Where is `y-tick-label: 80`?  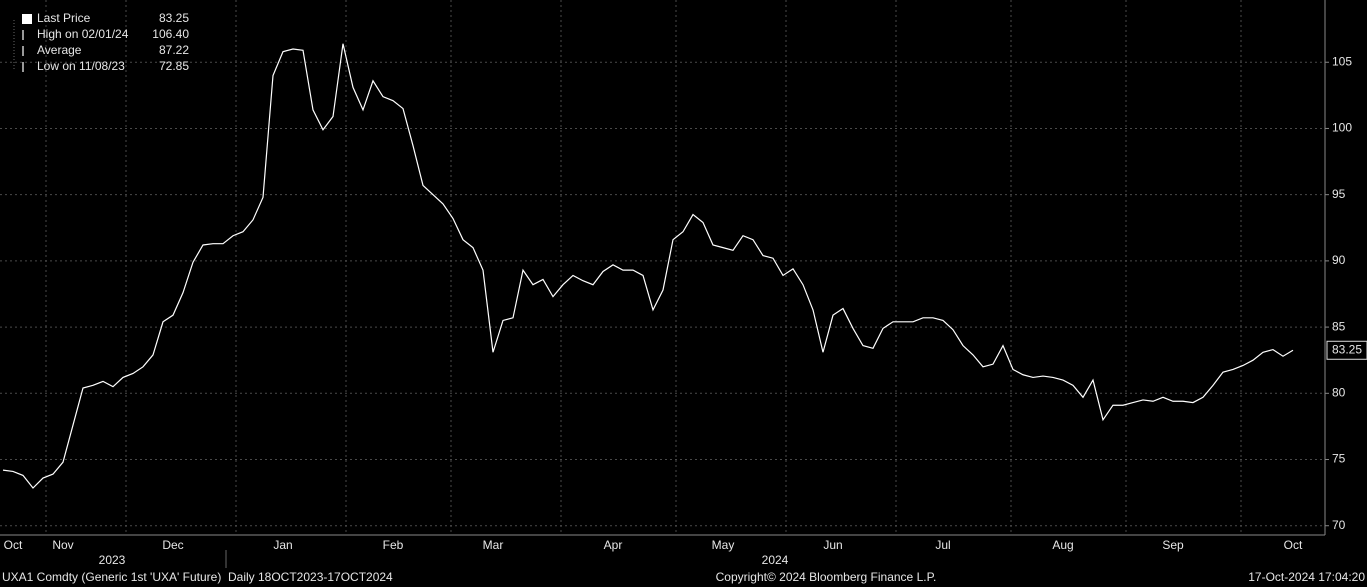 y-tick-label: 80 is located at coordinates (1339, 392).